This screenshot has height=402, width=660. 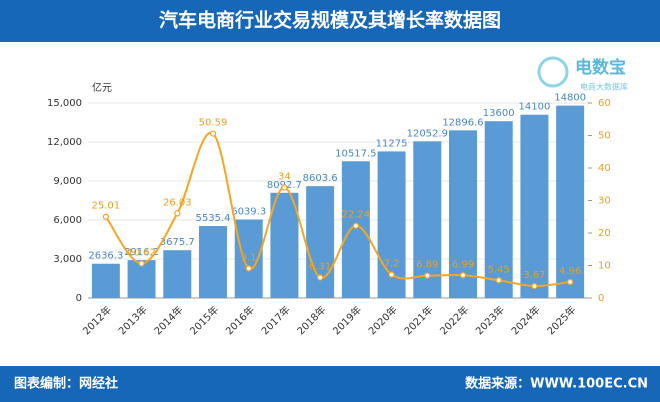 I want to click on bar-value-label: 11275, so click(x=392, y=143).